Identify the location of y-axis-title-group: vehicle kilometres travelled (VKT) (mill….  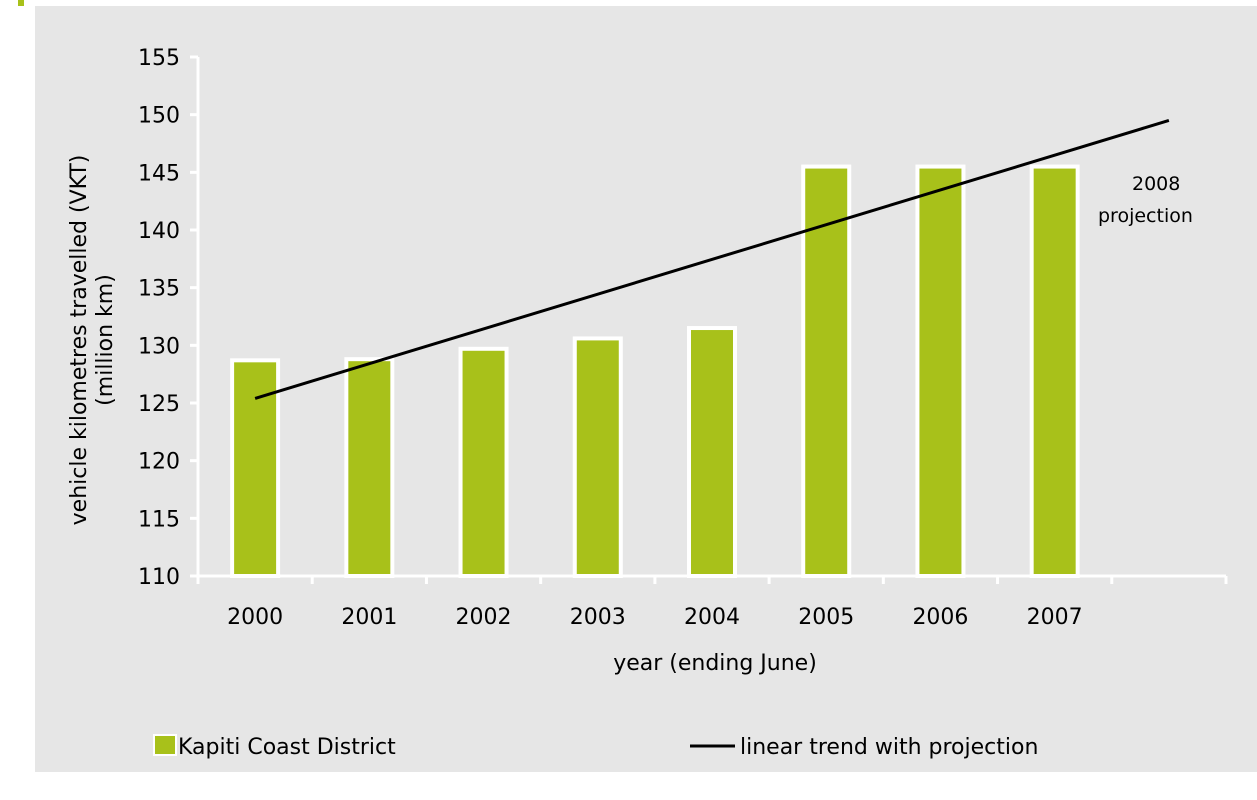
(92, 340).